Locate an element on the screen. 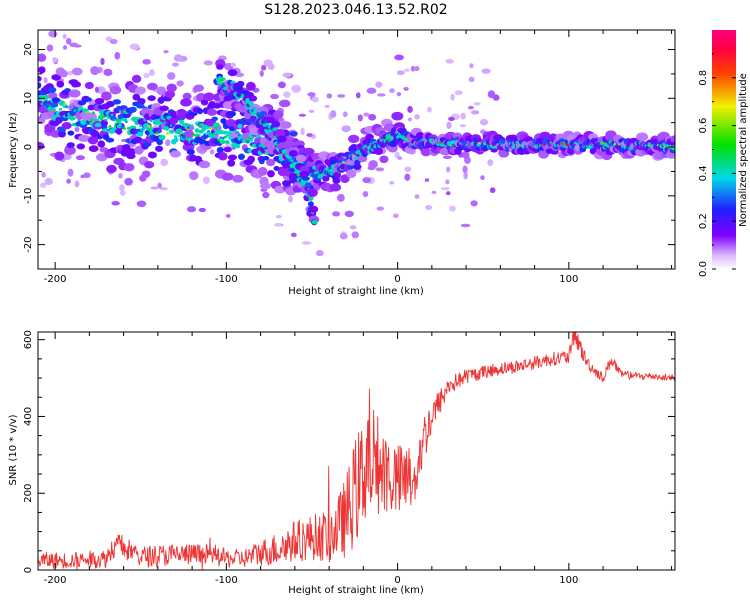 The width and height of the screenshot is (750, 600). snr-x-label: Height of straight line (km) is located at coordinates (356, 590).